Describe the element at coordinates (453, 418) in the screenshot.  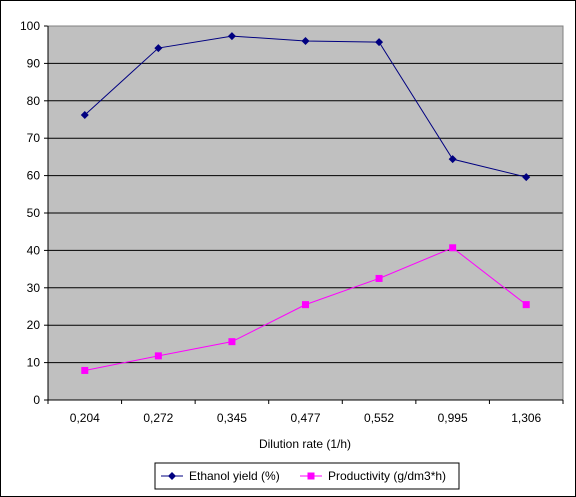
I see `x-tick-label: 0,995` at that location.